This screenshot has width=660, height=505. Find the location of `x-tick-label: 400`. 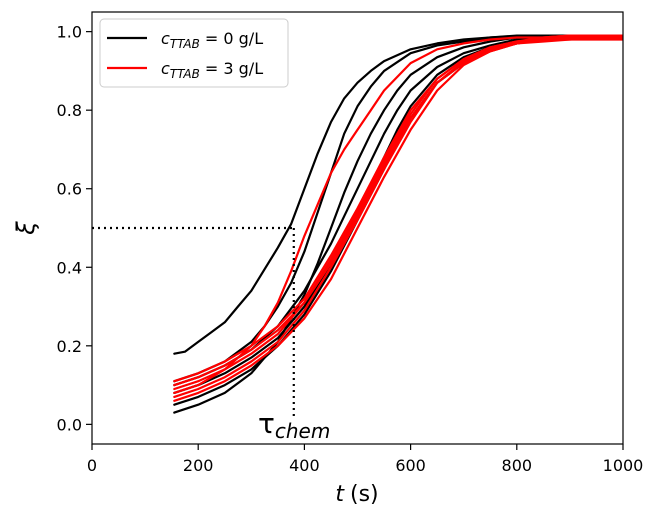

x-tick-label: 400 is located at coordinates (304, 465).